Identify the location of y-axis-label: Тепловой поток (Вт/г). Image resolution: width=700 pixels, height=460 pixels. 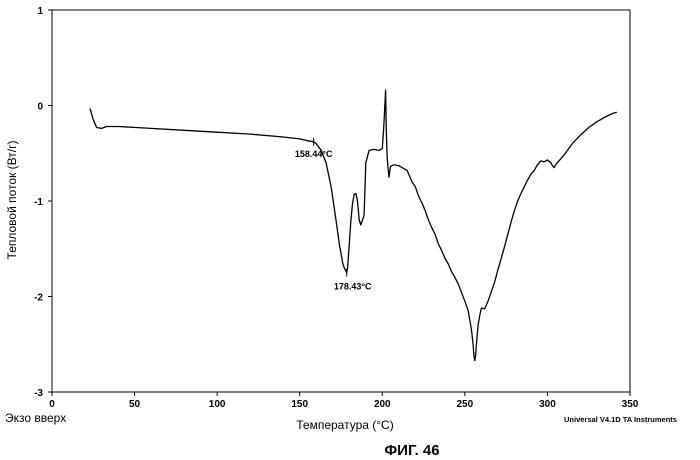
(12, 200).